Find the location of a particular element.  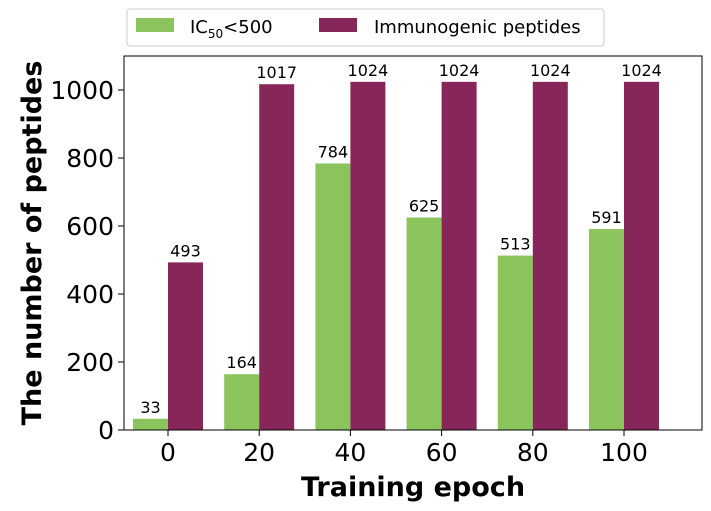

x-tick-label-60: 60 is located at coordinates (442, 452).